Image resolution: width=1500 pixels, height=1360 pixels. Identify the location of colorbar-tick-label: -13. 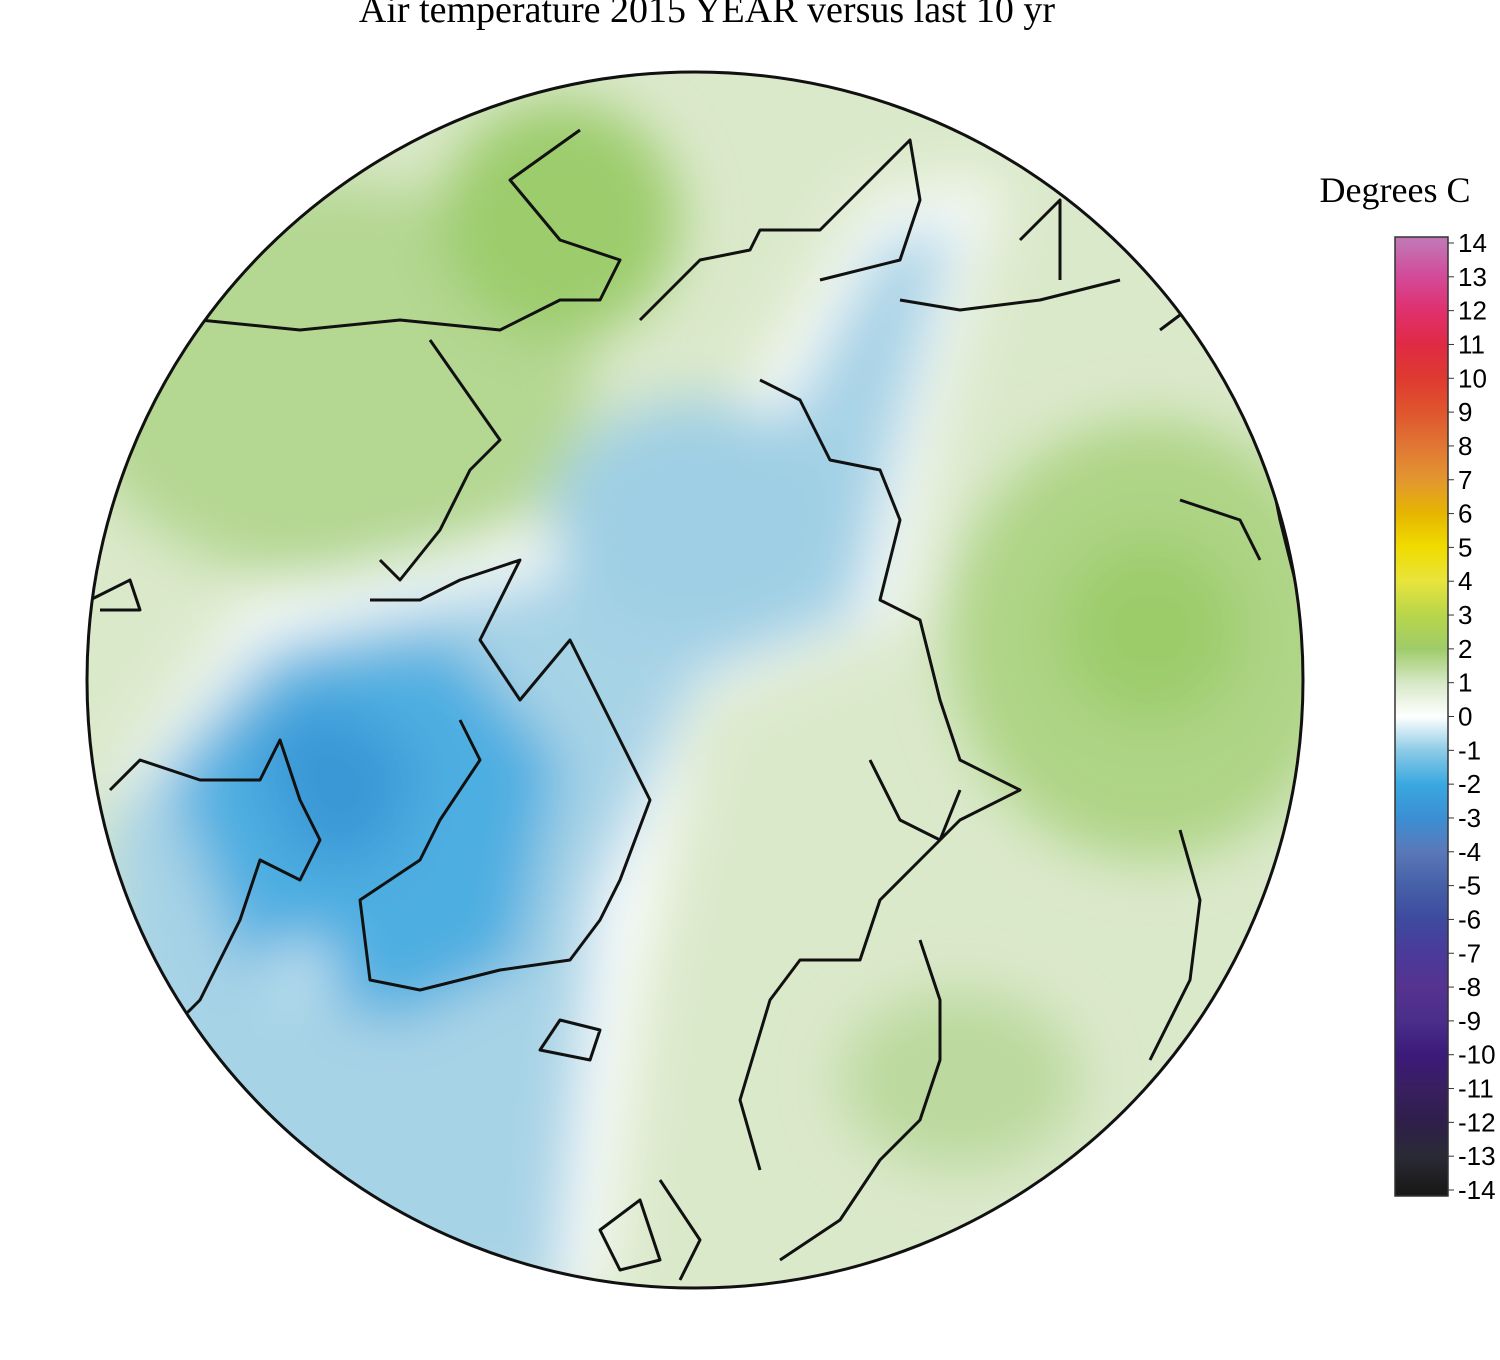
(1477, 1156).